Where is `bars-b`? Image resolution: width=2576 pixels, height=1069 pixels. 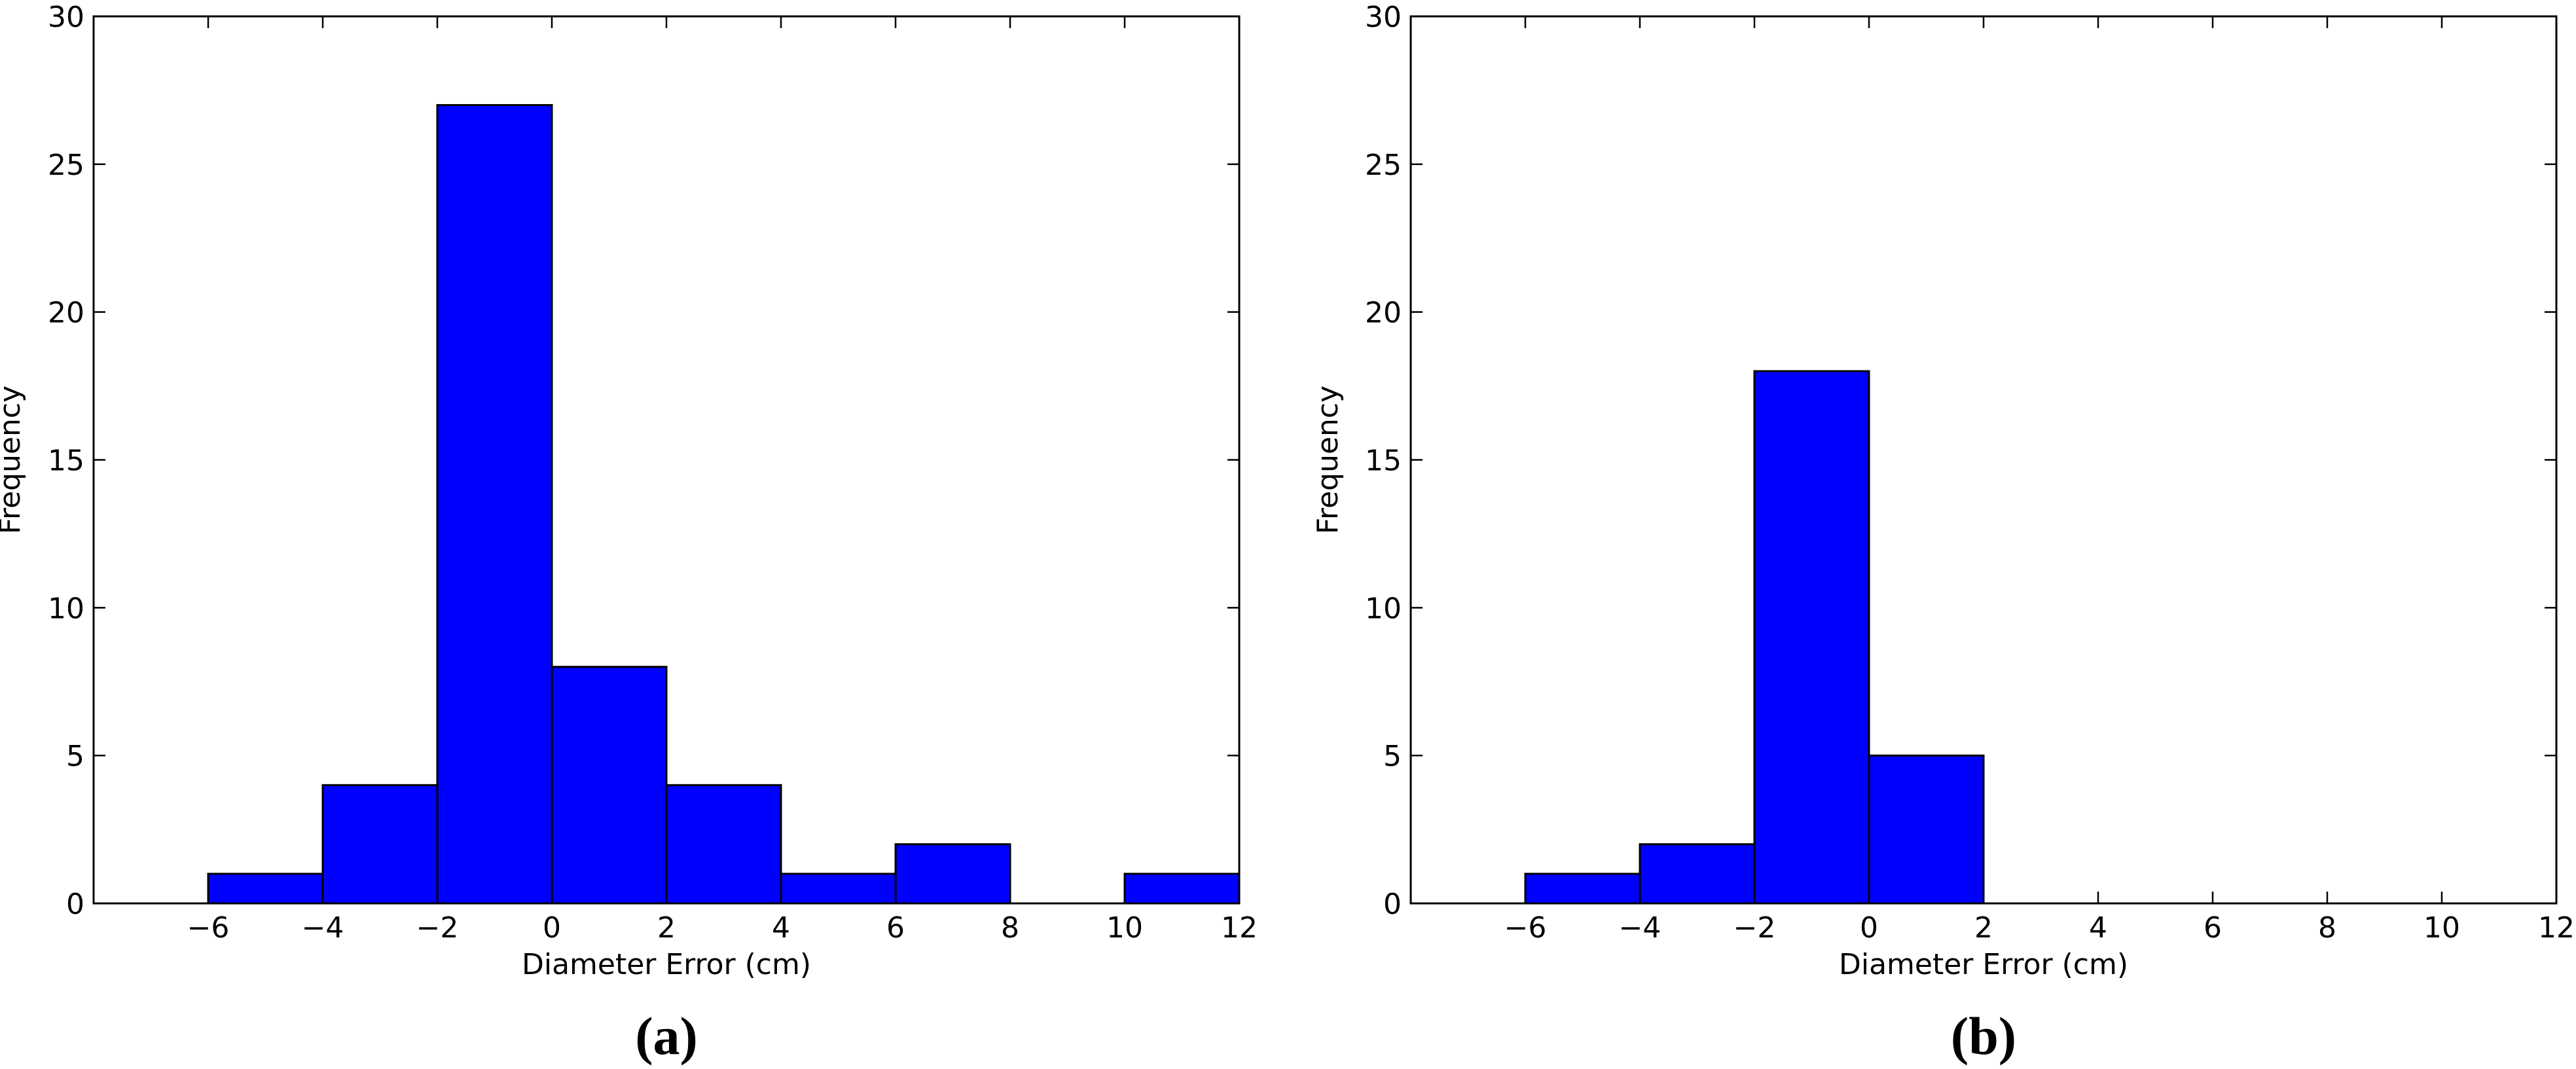
bars-b is located at coordinates (1754, 637).